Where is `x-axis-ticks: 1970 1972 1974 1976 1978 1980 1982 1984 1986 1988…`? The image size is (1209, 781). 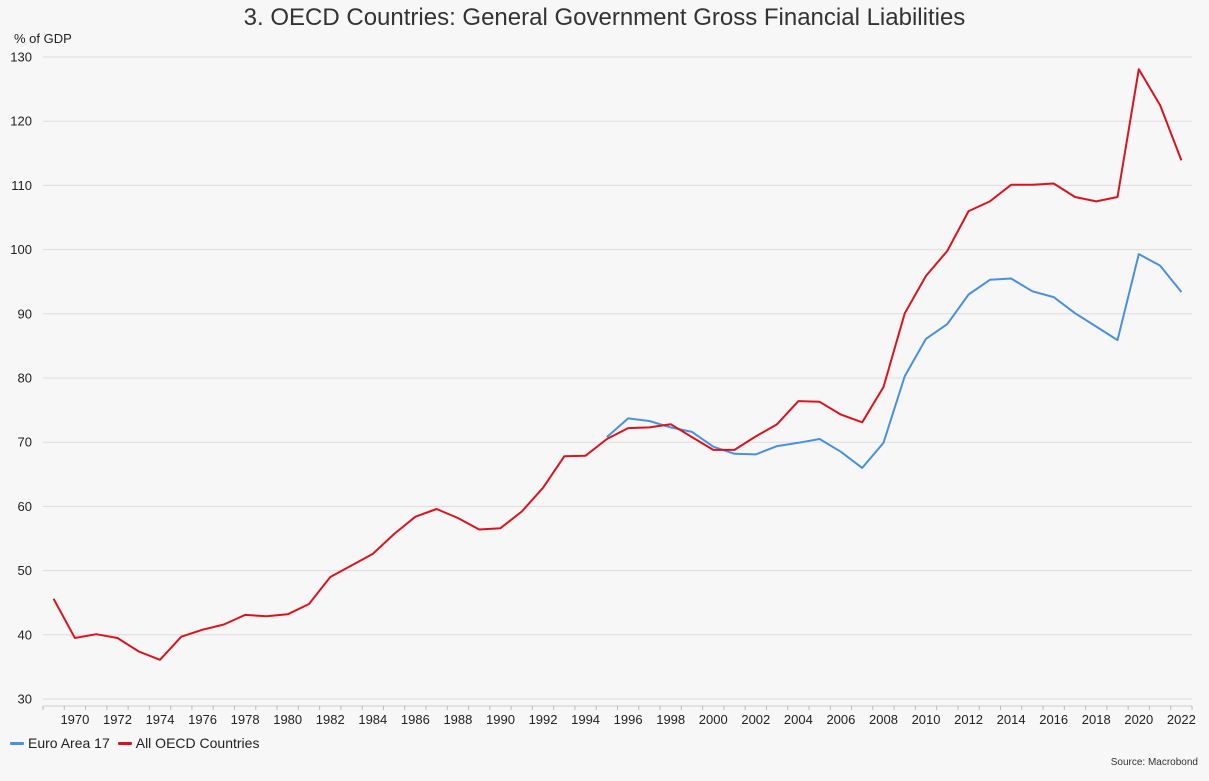 x-axis-ticks: 1970 1972 1974 1976 1978 1980 1982 1984 1986 1988… is located at coordinates (627, 719).